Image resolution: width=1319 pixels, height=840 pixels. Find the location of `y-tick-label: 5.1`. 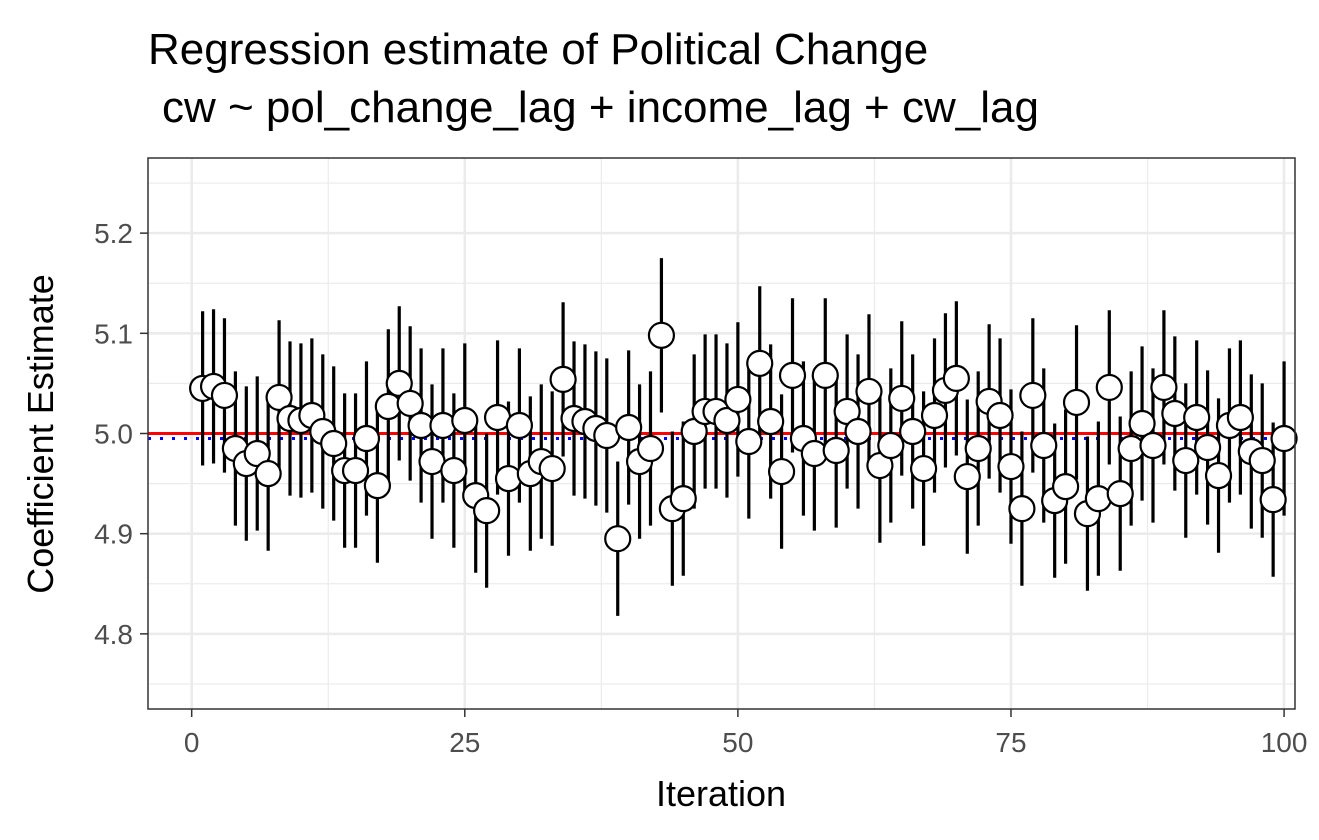

y-tick-label: 5.1 is located at coordinates (113, 333).